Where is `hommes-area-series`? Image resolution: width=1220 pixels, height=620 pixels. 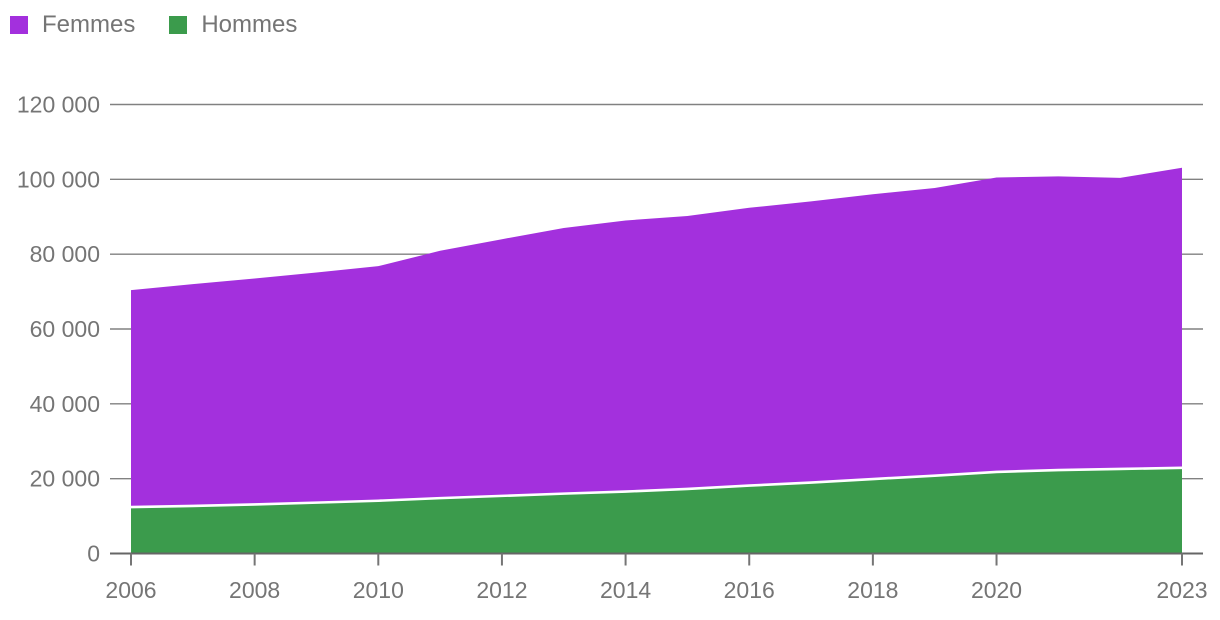 hommes-area-series is located at coordinates (656, 510).